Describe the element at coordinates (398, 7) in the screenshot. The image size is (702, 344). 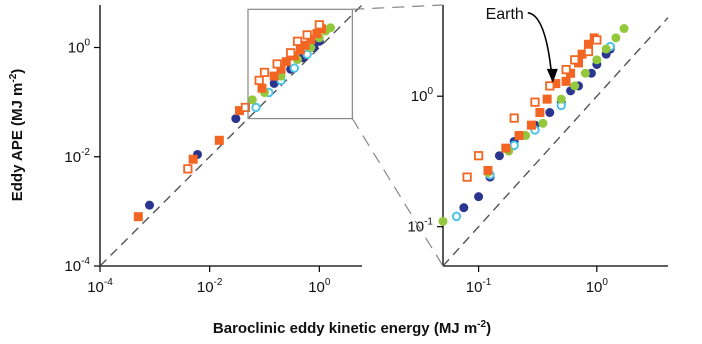
I see `zoom-link-top` at that location.